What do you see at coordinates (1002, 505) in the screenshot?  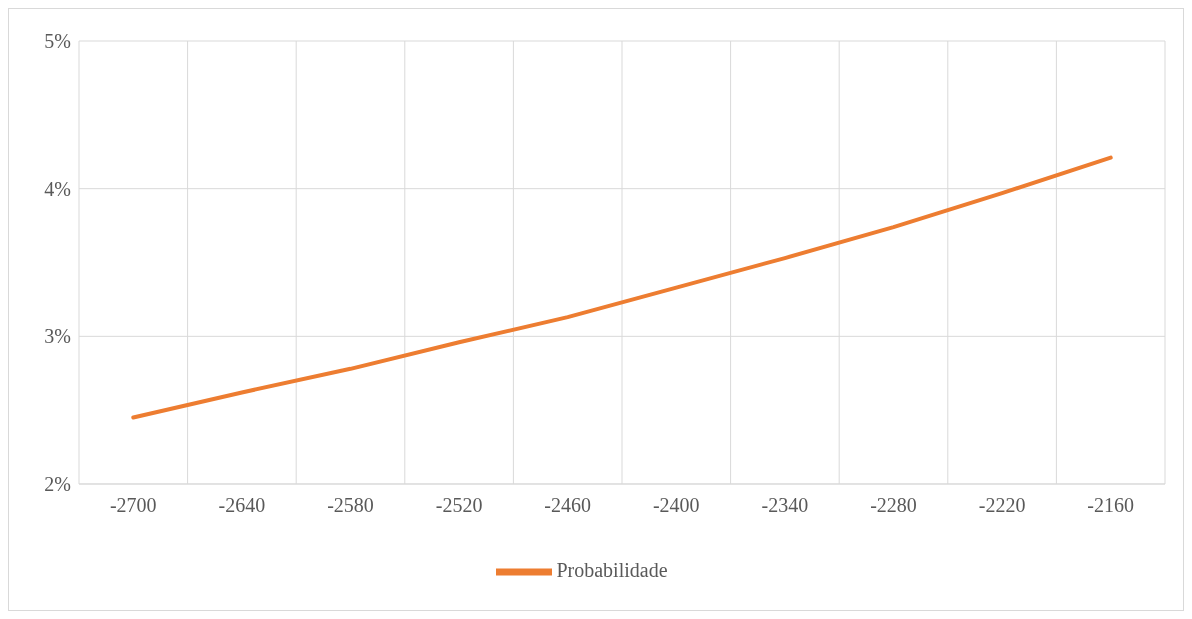 I see `x-tick-label: -2220` at bounding box center [1002, 505].